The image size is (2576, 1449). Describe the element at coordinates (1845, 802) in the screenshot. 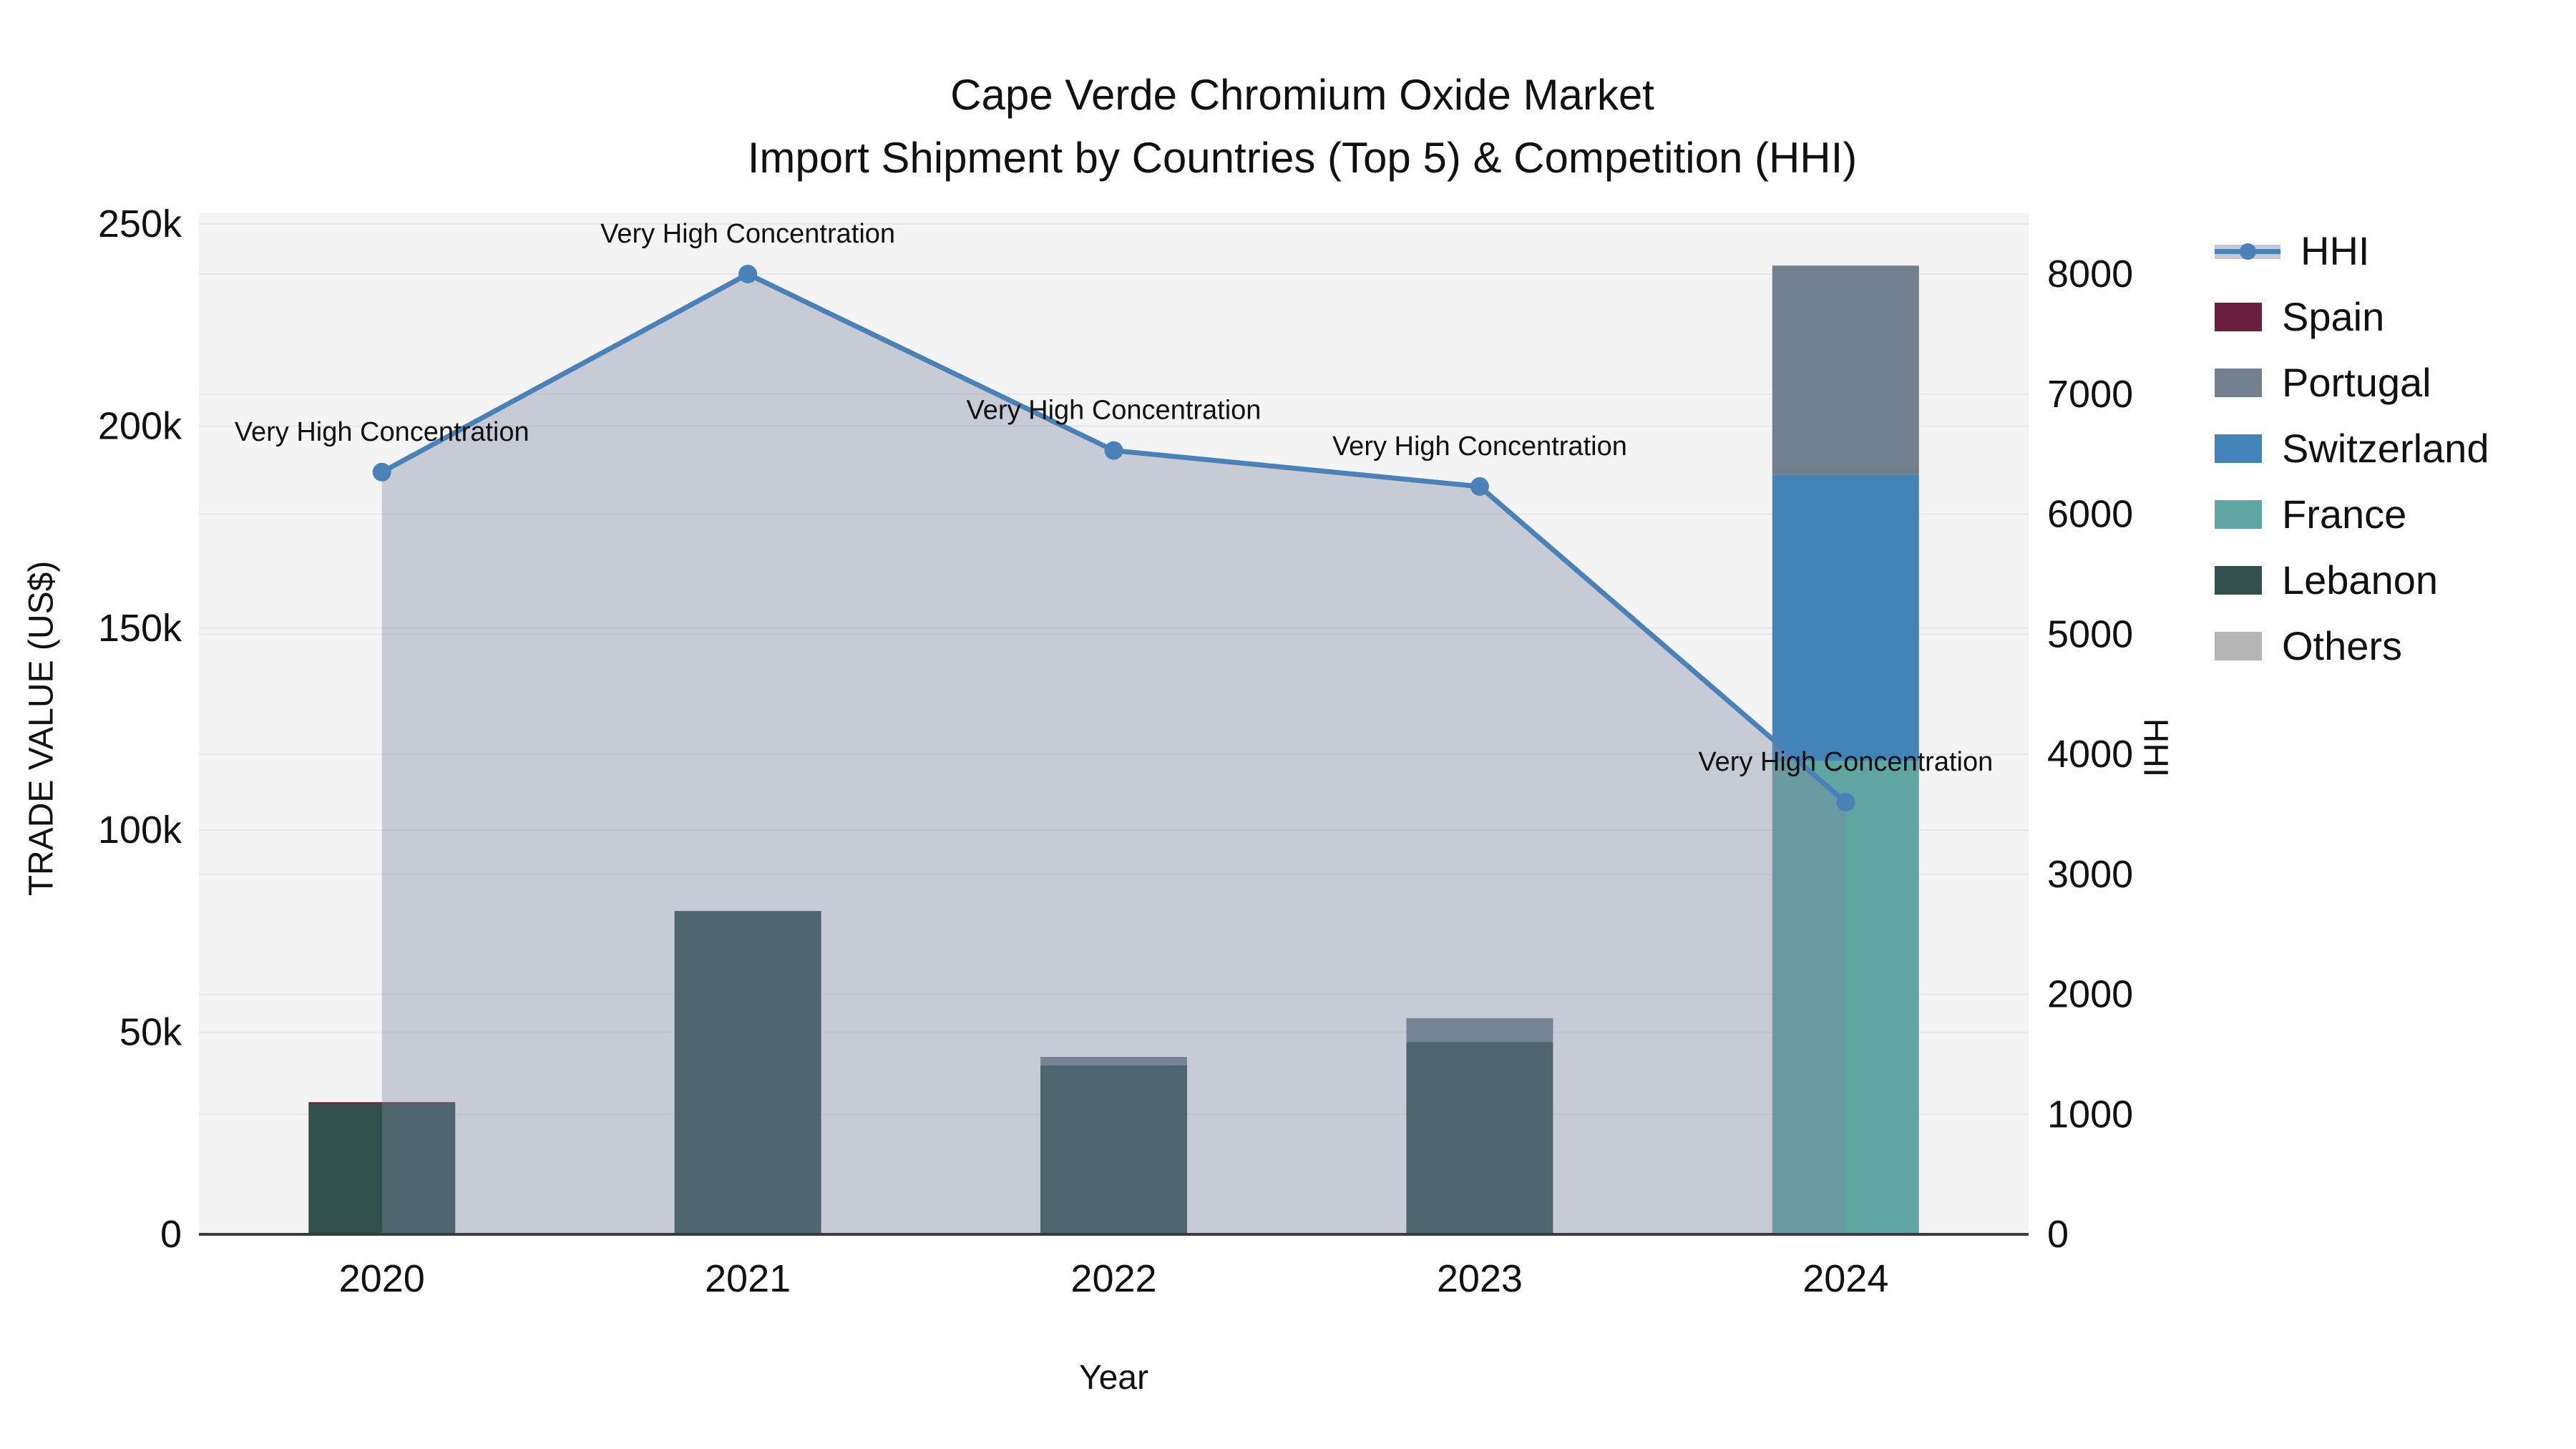

I see `hhi-marker-2024` at that location.